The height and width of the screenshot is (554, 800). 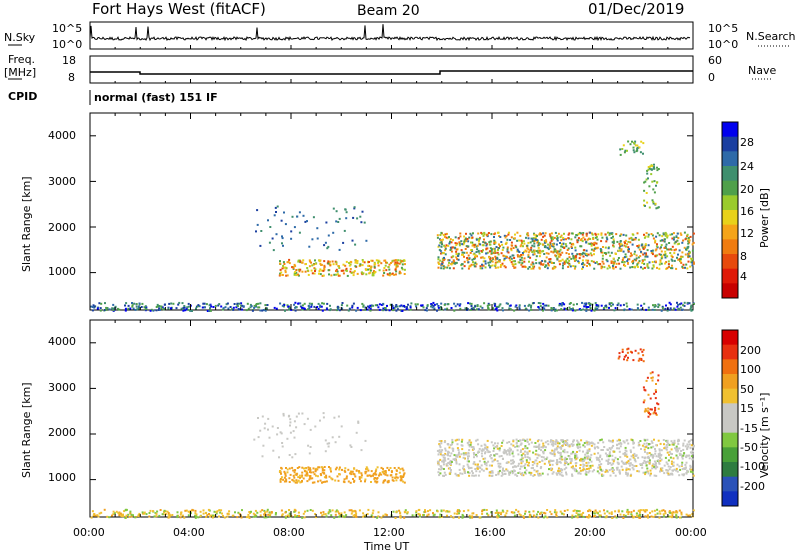 What do you see at coordinates (730, 426) in the screenshot?
I see `colorbar-segment` at bounding box center [730, 426].